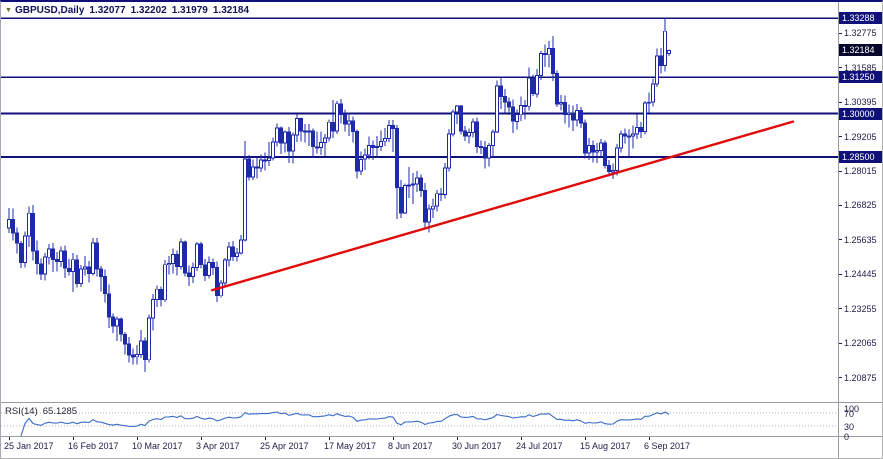 Image resolution: width=883 pixels, height=459 pixels. What do you see at coordinates (838, 230) in the screenshot?
I see `price-axis-separator` at bounding box center [838, 230].